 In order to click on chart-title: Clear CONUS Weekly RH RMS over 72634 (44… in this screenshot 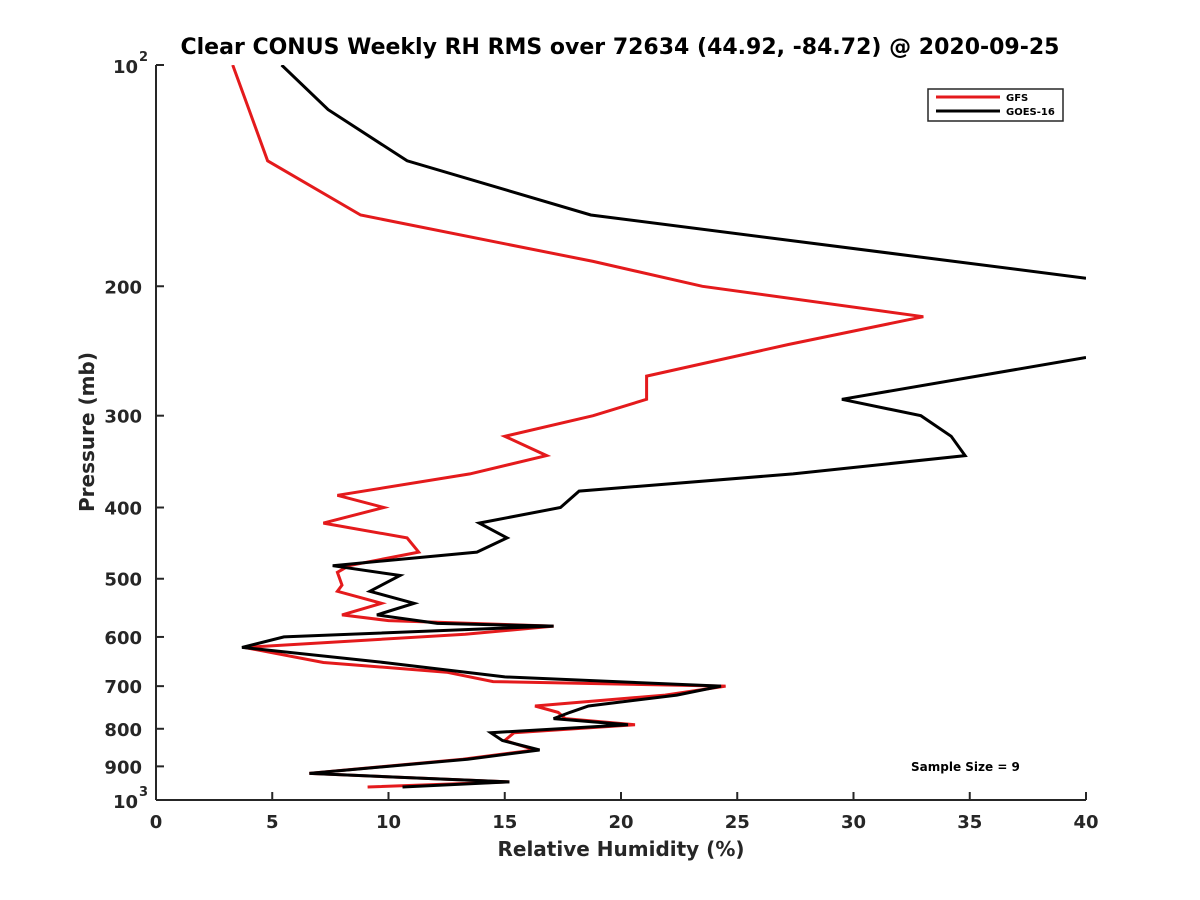, I will do `click(620, 47)`.